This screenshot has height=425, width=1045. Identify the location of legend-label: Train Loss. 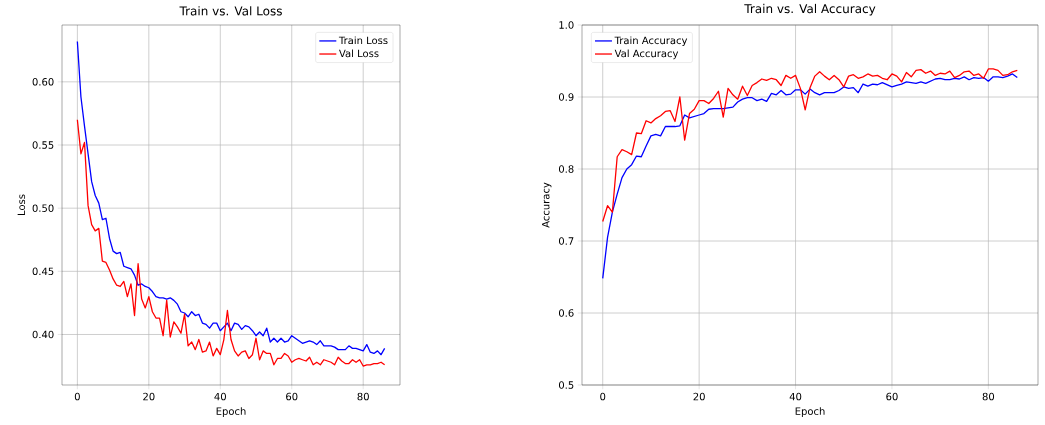
(363, 40).